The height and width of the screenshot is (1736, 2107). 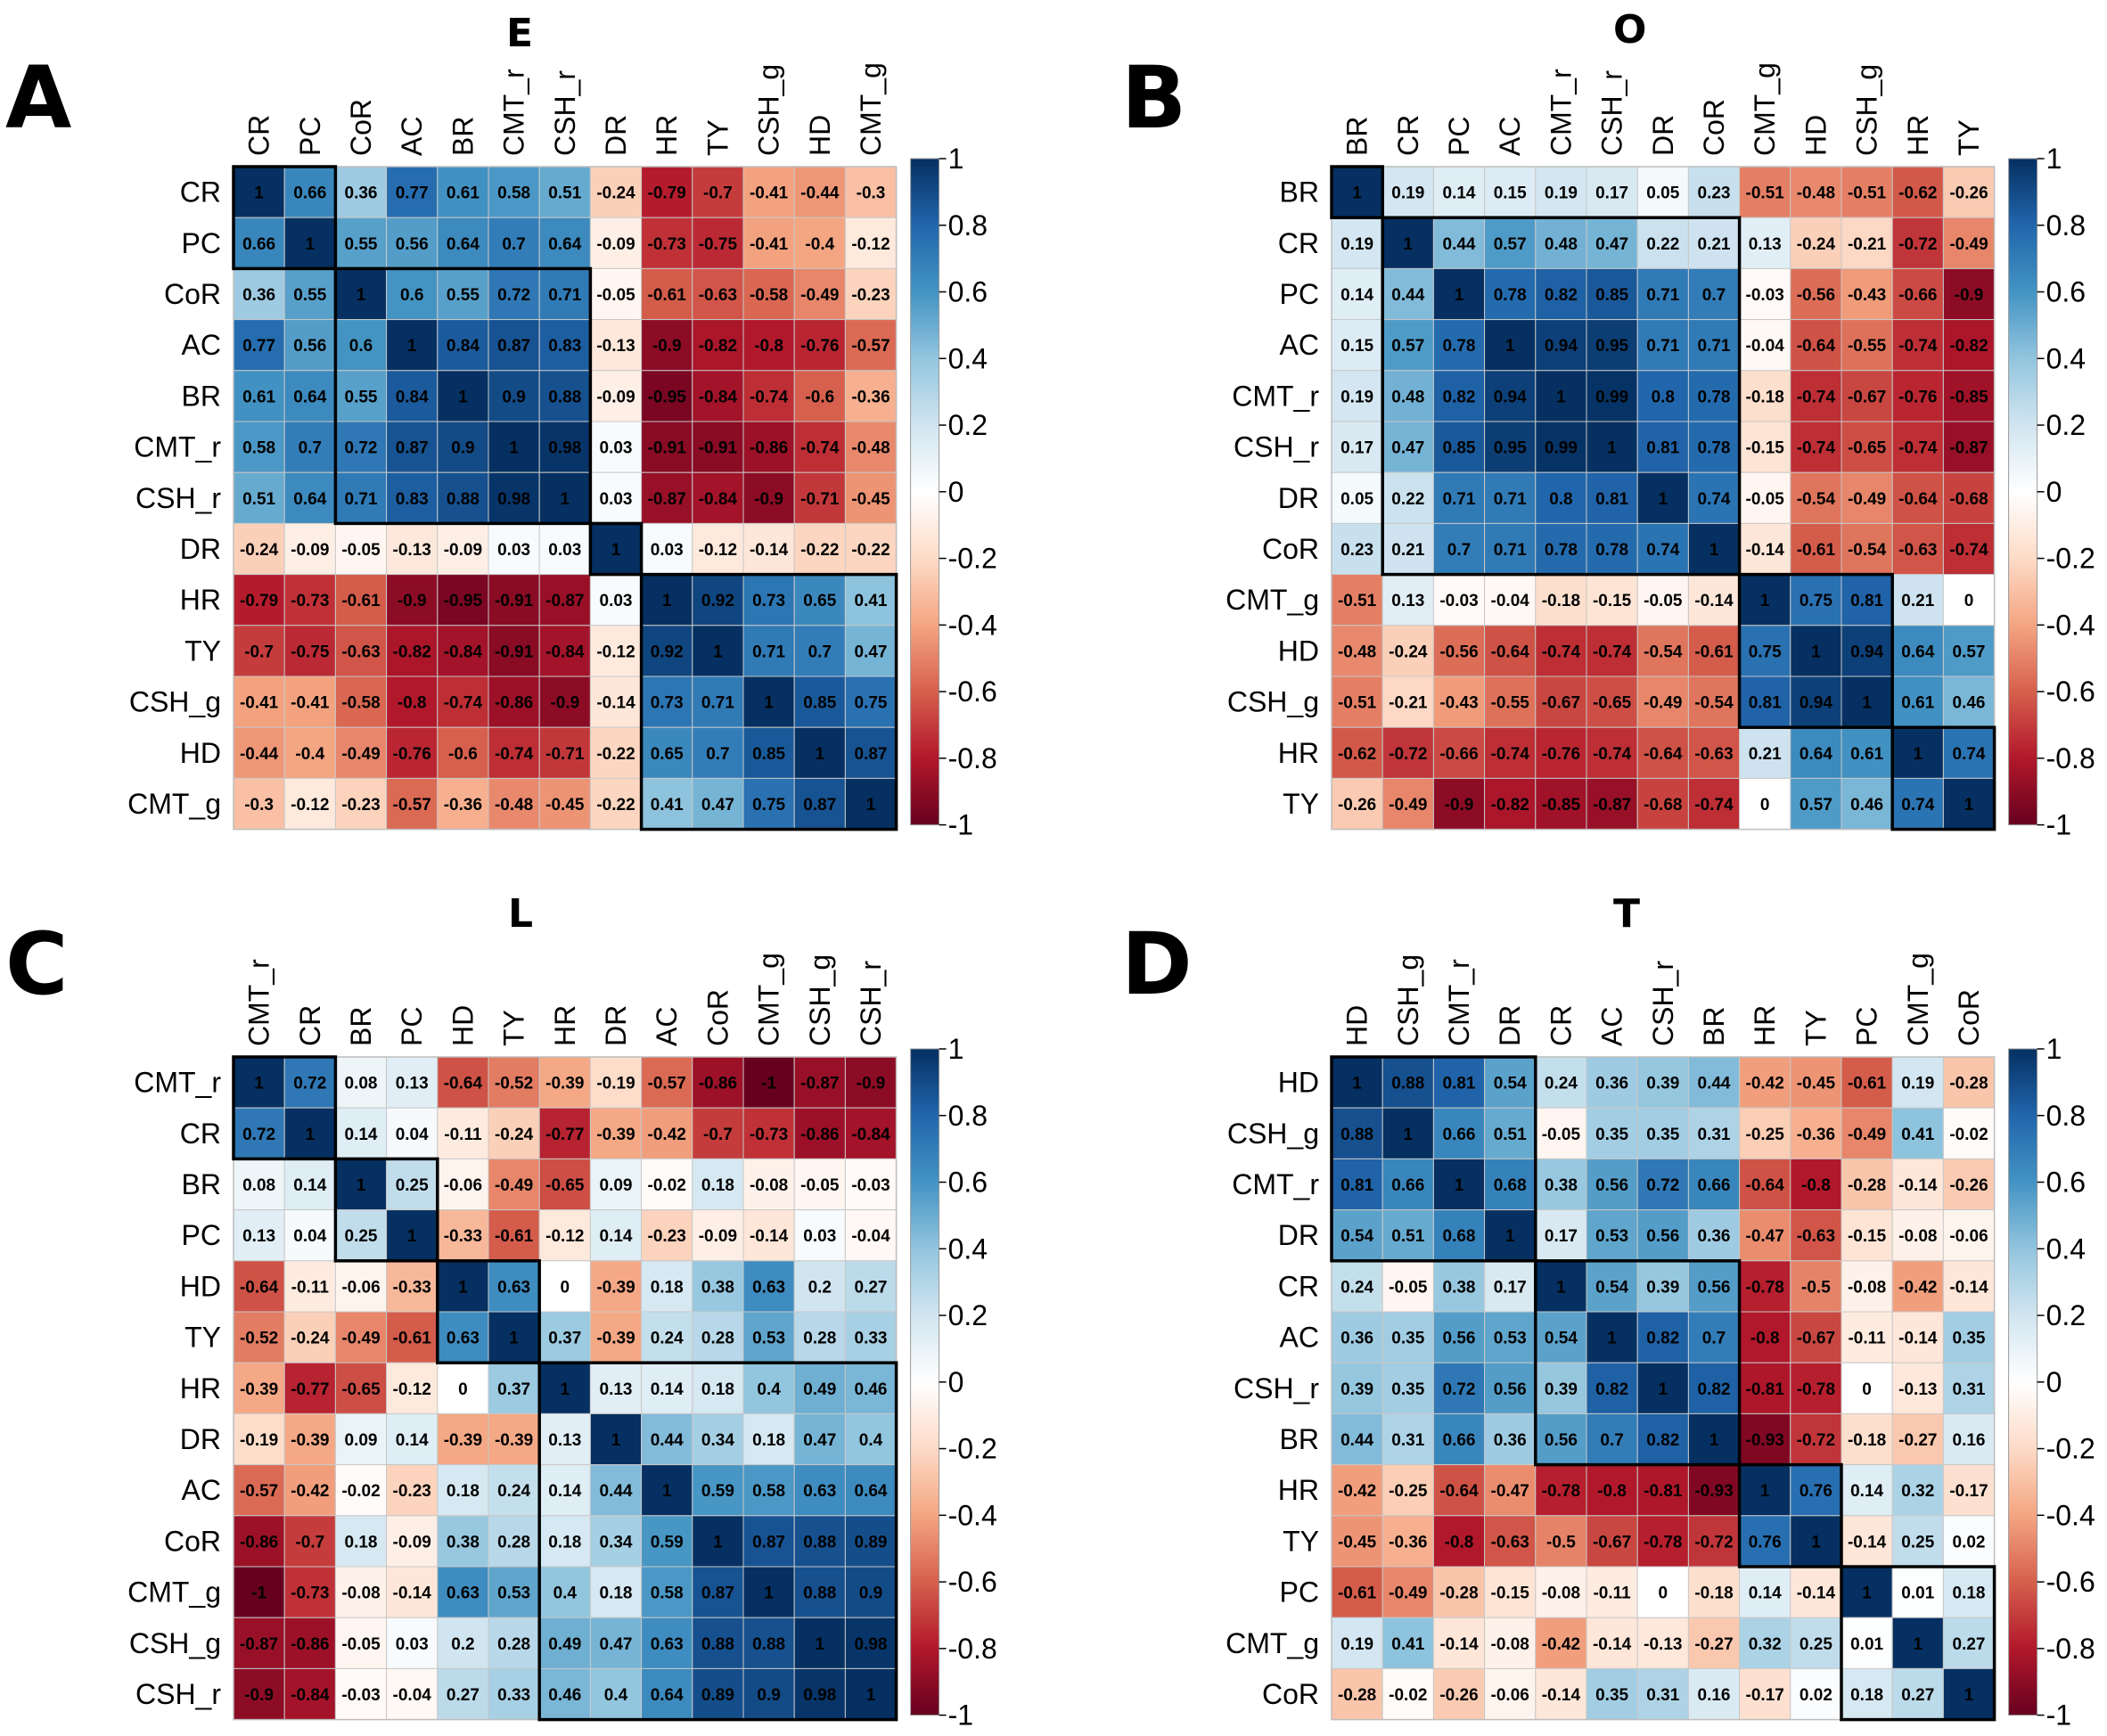 What do you see at coordinates (564, 1695) in the screenshot?
I see `cell-value-label: 0.46` at bounding box center [564, 1695].